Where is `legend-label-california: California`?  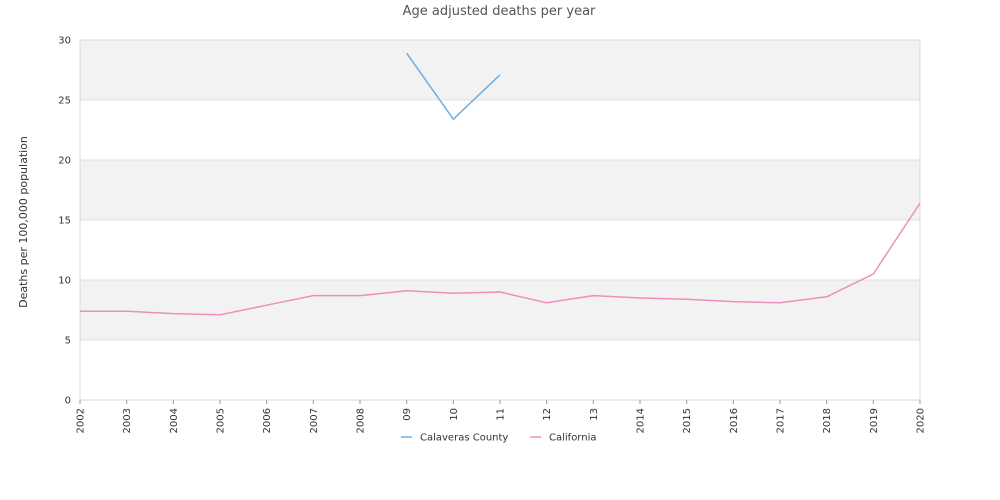
legend-label-california: California is located at coordinates (573, 438).